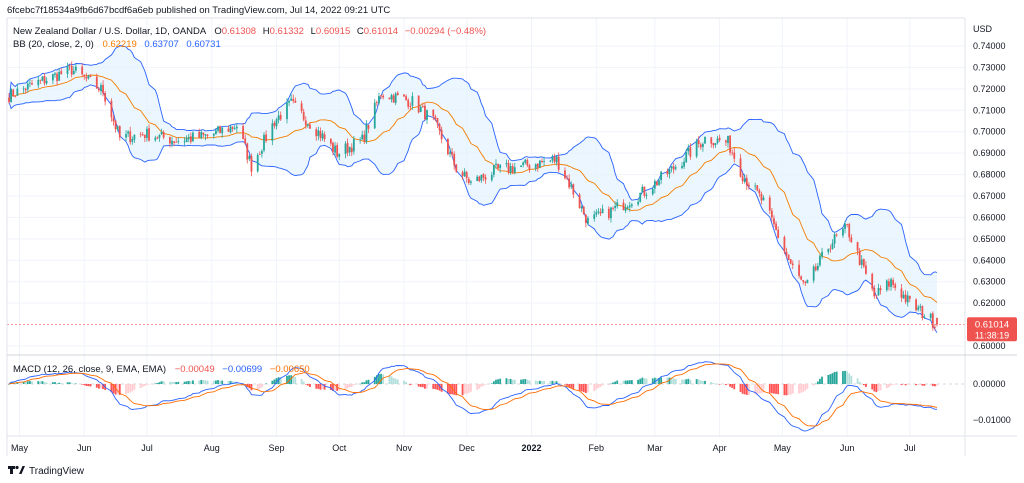  I want to click on time-axis-label: Feb, so click(597, 448).